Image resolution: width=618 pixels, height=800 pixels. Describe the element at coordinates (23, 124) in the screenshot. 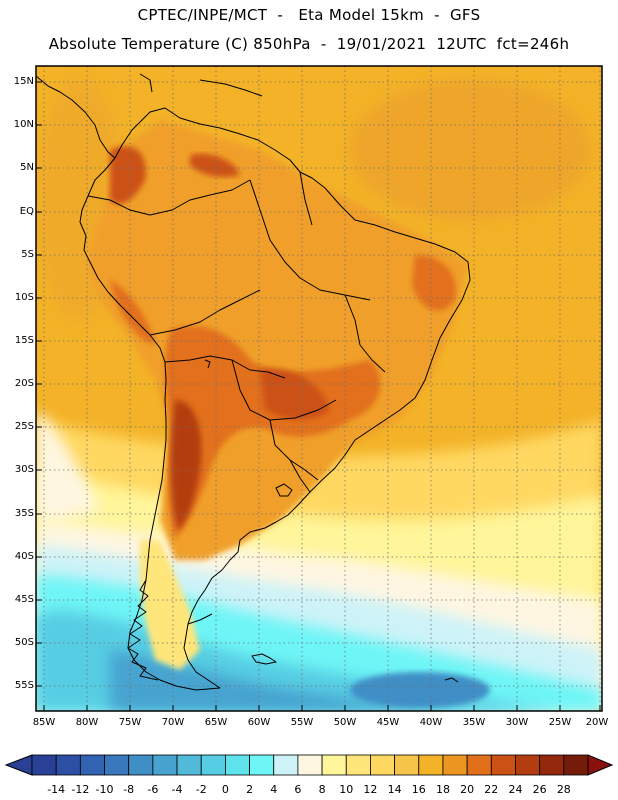

I see `lat-label-10n: 10N` at that location.